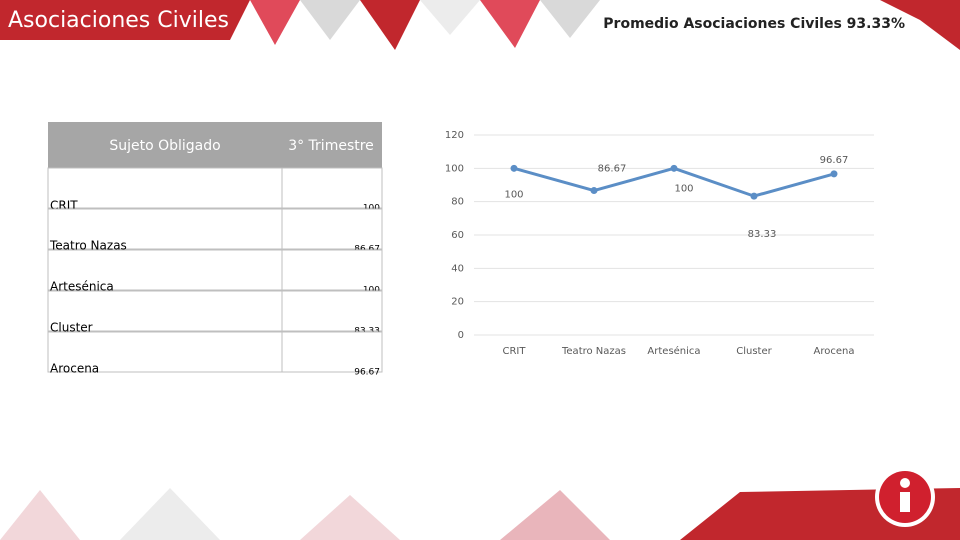 This screenshot has height=540, width=960. What do you see at coordinates (612, 169) in the screenshot?
I see `data-label: 86.67` at bounding box center [612, 169].